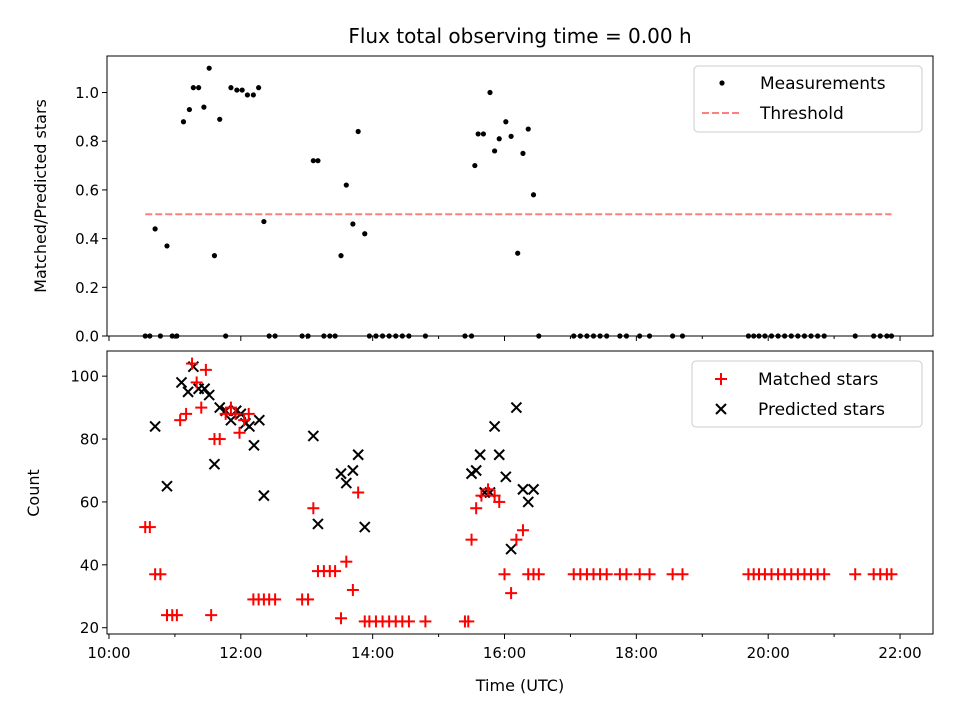  What do you see at coordinates (87, 288) in the screenshot?
I see `top-y-tick-label: 0.2` at bounding box center [87, 288].